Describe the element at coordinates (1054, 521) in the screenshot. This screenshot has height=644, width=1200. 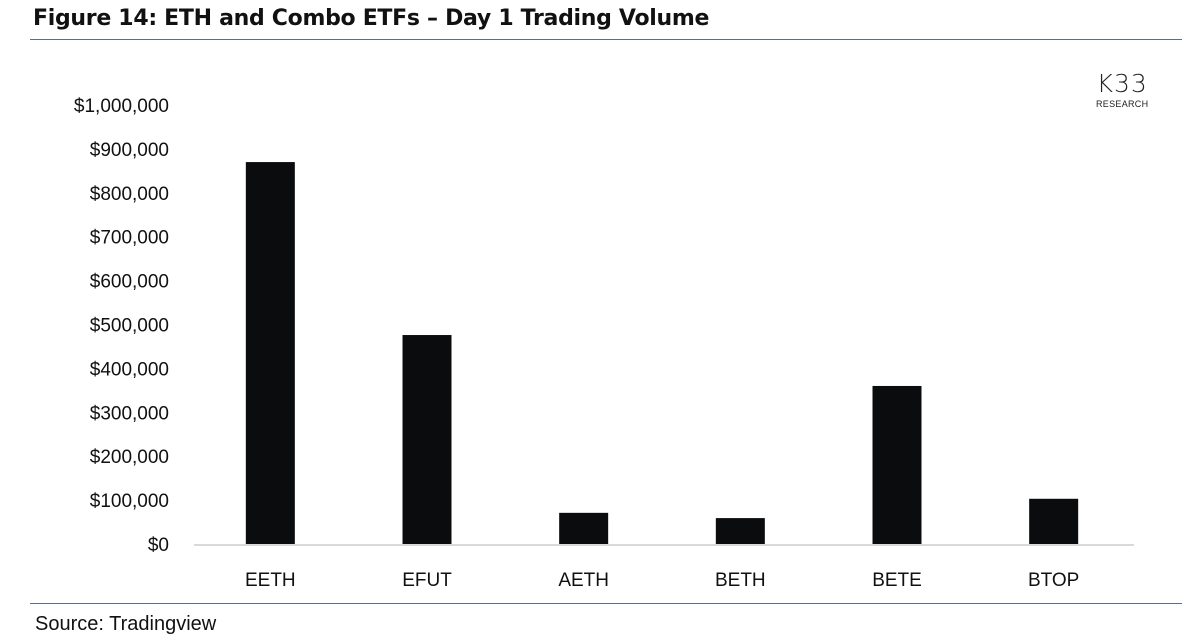
I see `bar-btop` at that location.